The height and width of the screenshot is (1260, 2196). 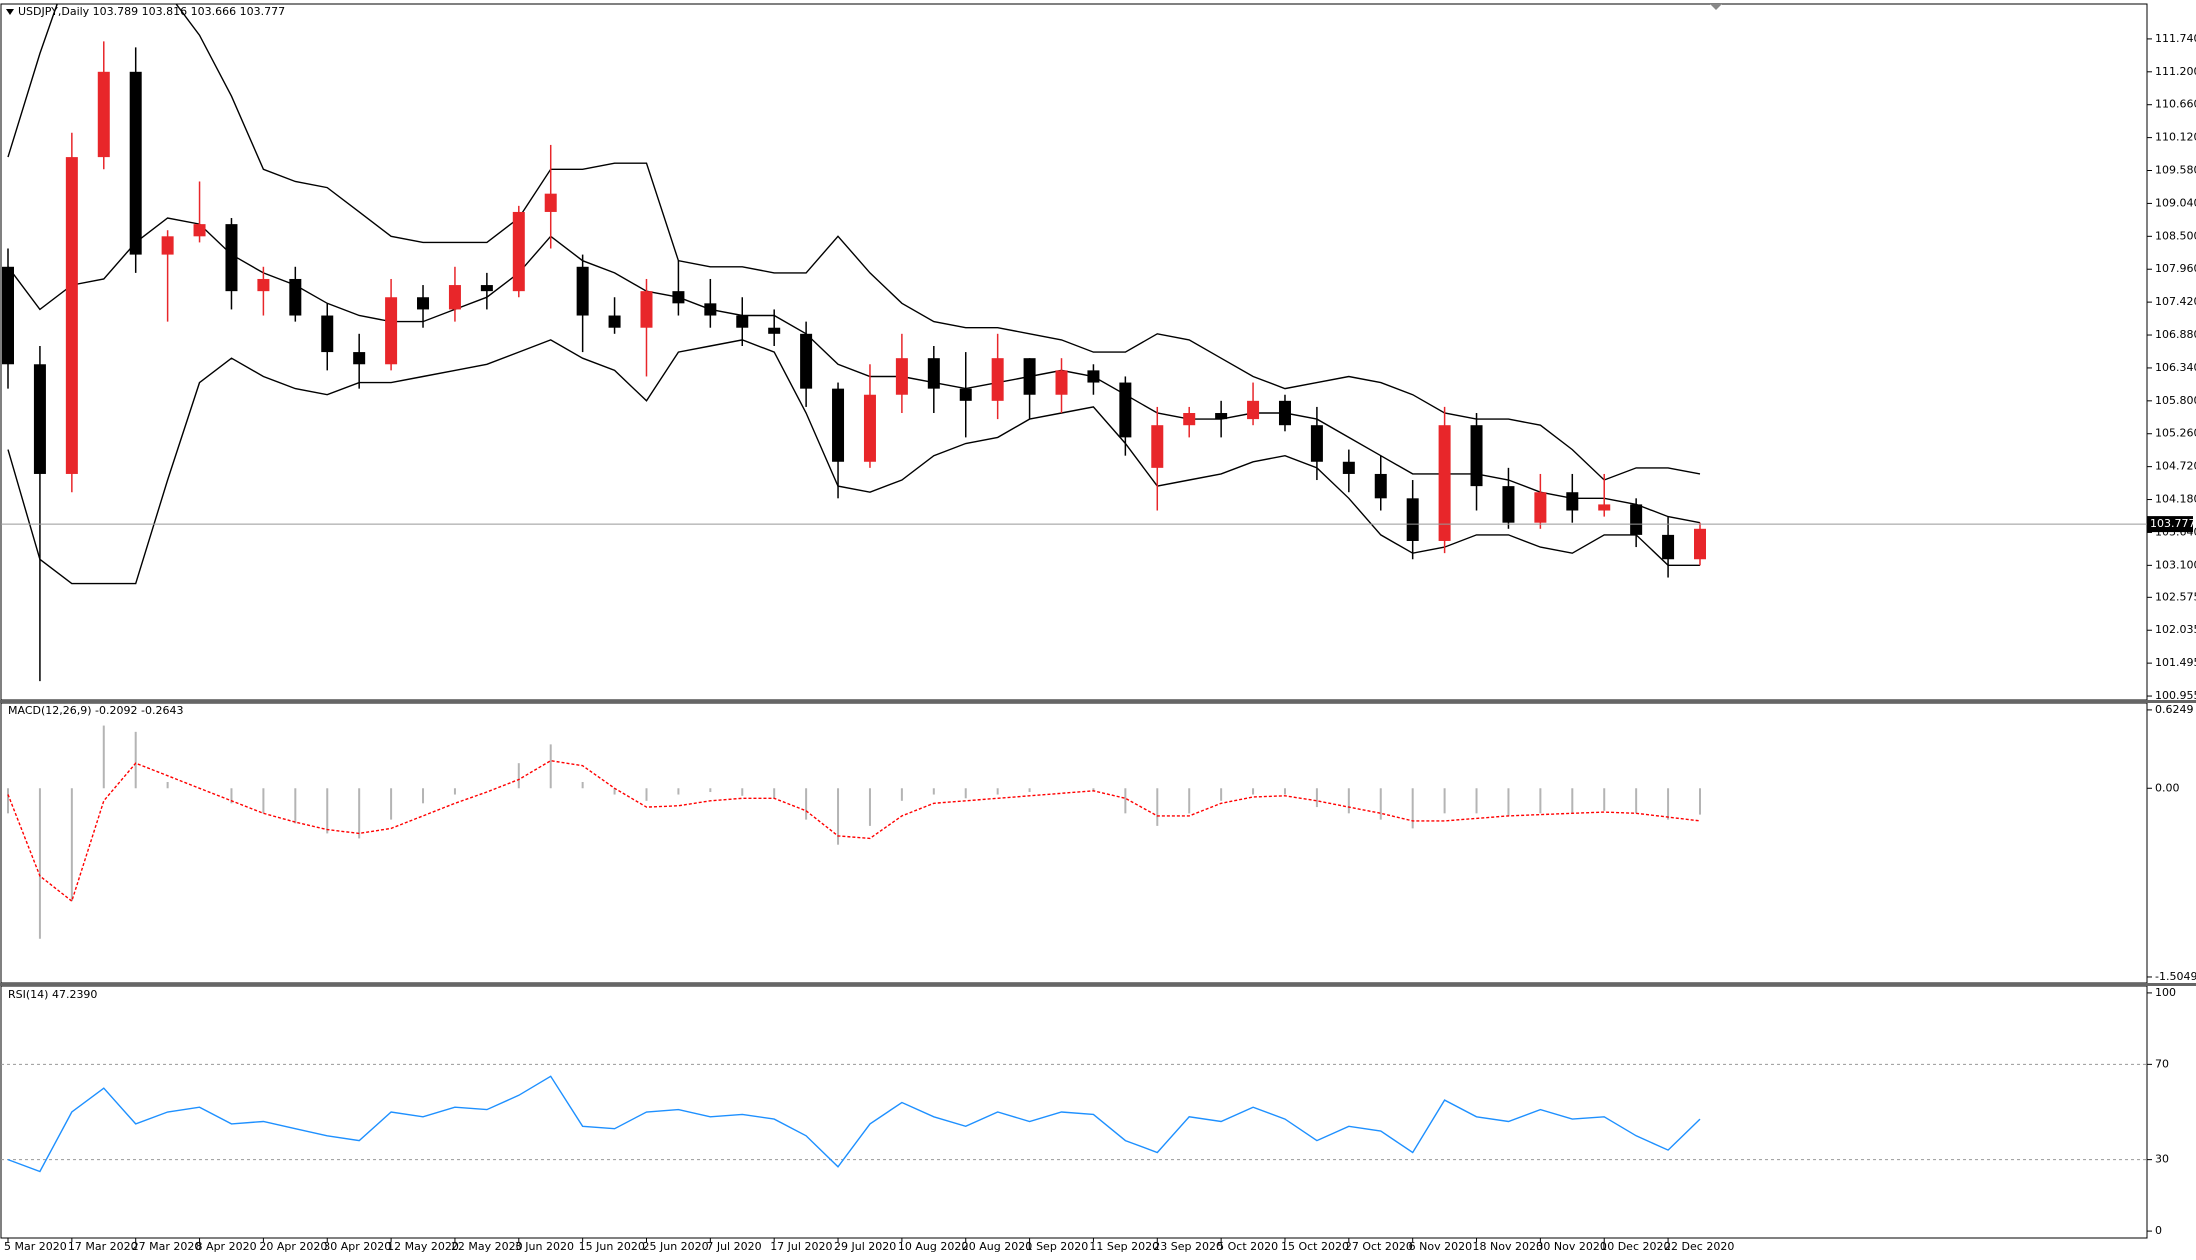 I want to click on x-tick-label: 15 Oct 2020, so click(x=1315, y=1246).